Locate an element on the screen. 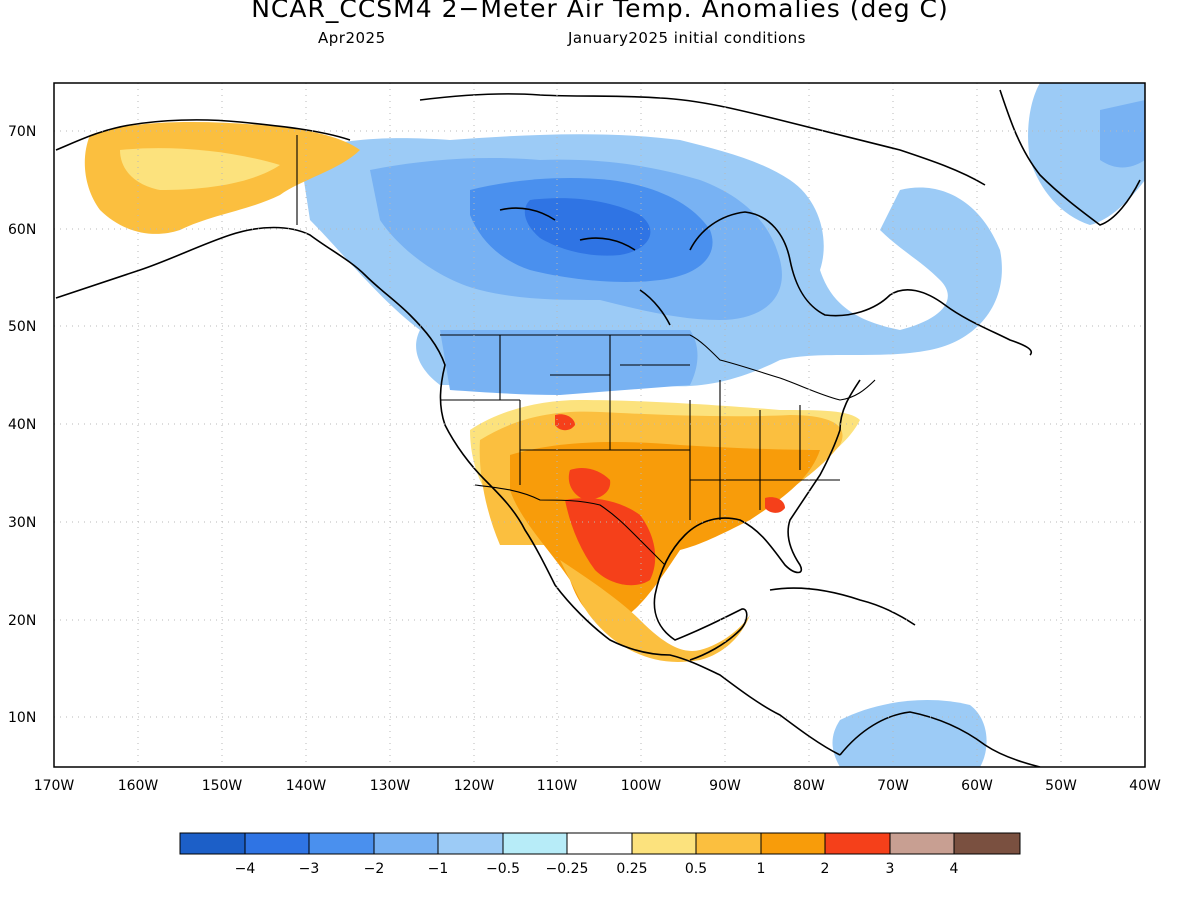 The width and height of the screenshot is (1200, 900). coastline-arctic-islands is located at coordinates (585, 266).